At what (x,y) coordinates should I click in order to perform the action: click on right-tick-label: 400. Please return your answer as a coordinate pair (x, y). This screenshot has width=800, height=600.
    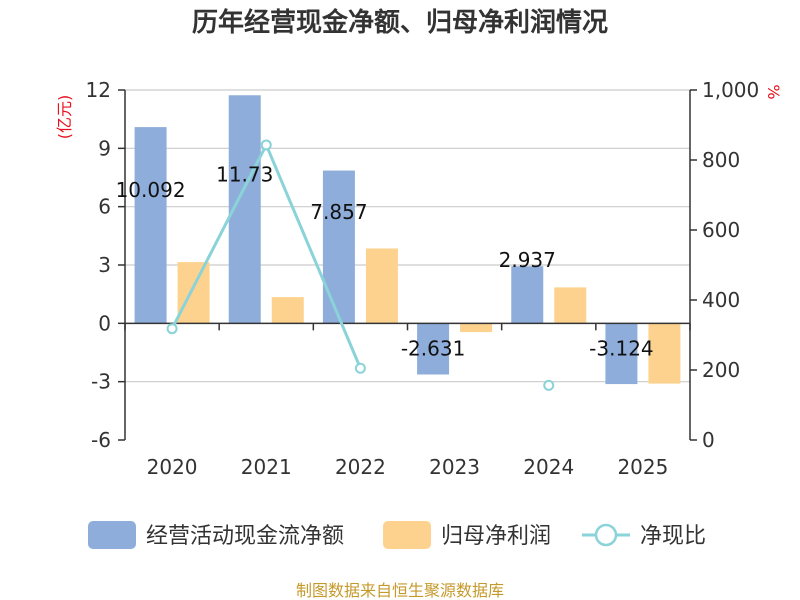
    Looking at the image, I should click on (721, 300).